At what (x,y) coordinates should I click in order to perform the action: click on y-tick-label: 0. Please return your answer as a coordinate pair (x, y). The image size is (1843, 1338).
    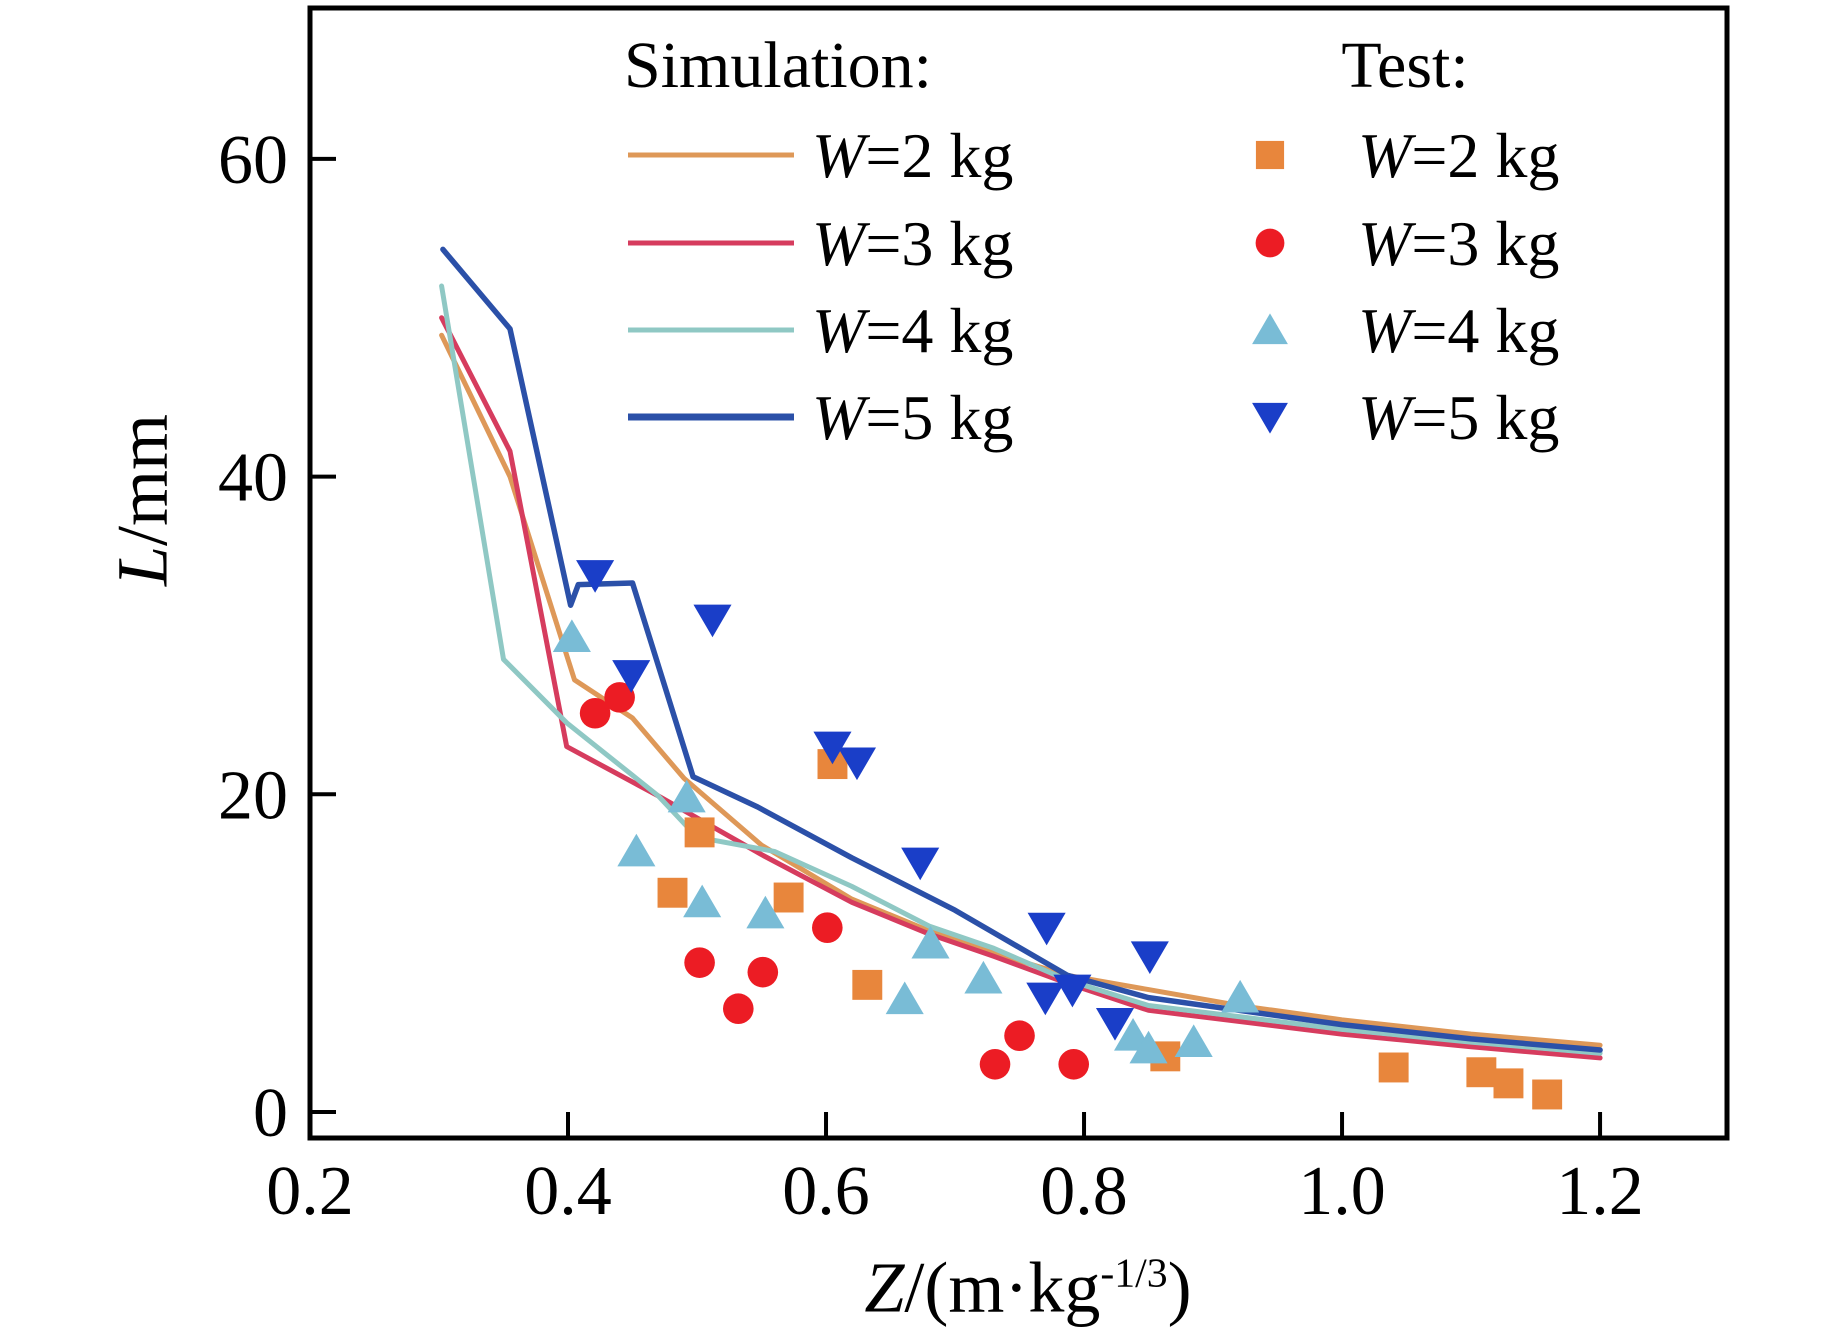
    Looking at the image, I should click on (270, 1113).